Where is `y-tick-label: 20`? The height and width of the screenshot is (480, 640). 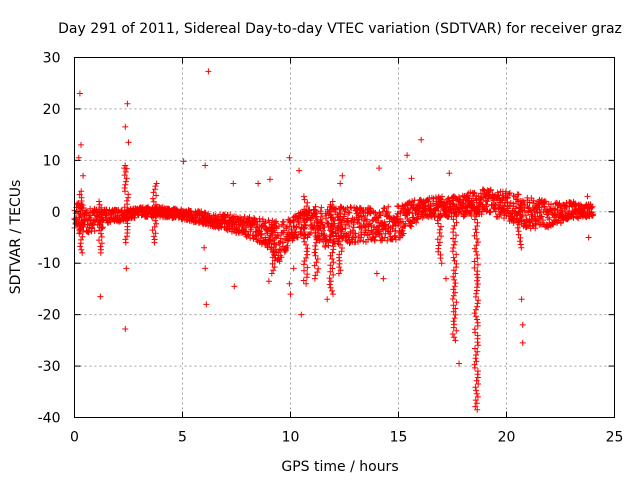 y-tick-label: 20 is located at coordinates (52, 110).